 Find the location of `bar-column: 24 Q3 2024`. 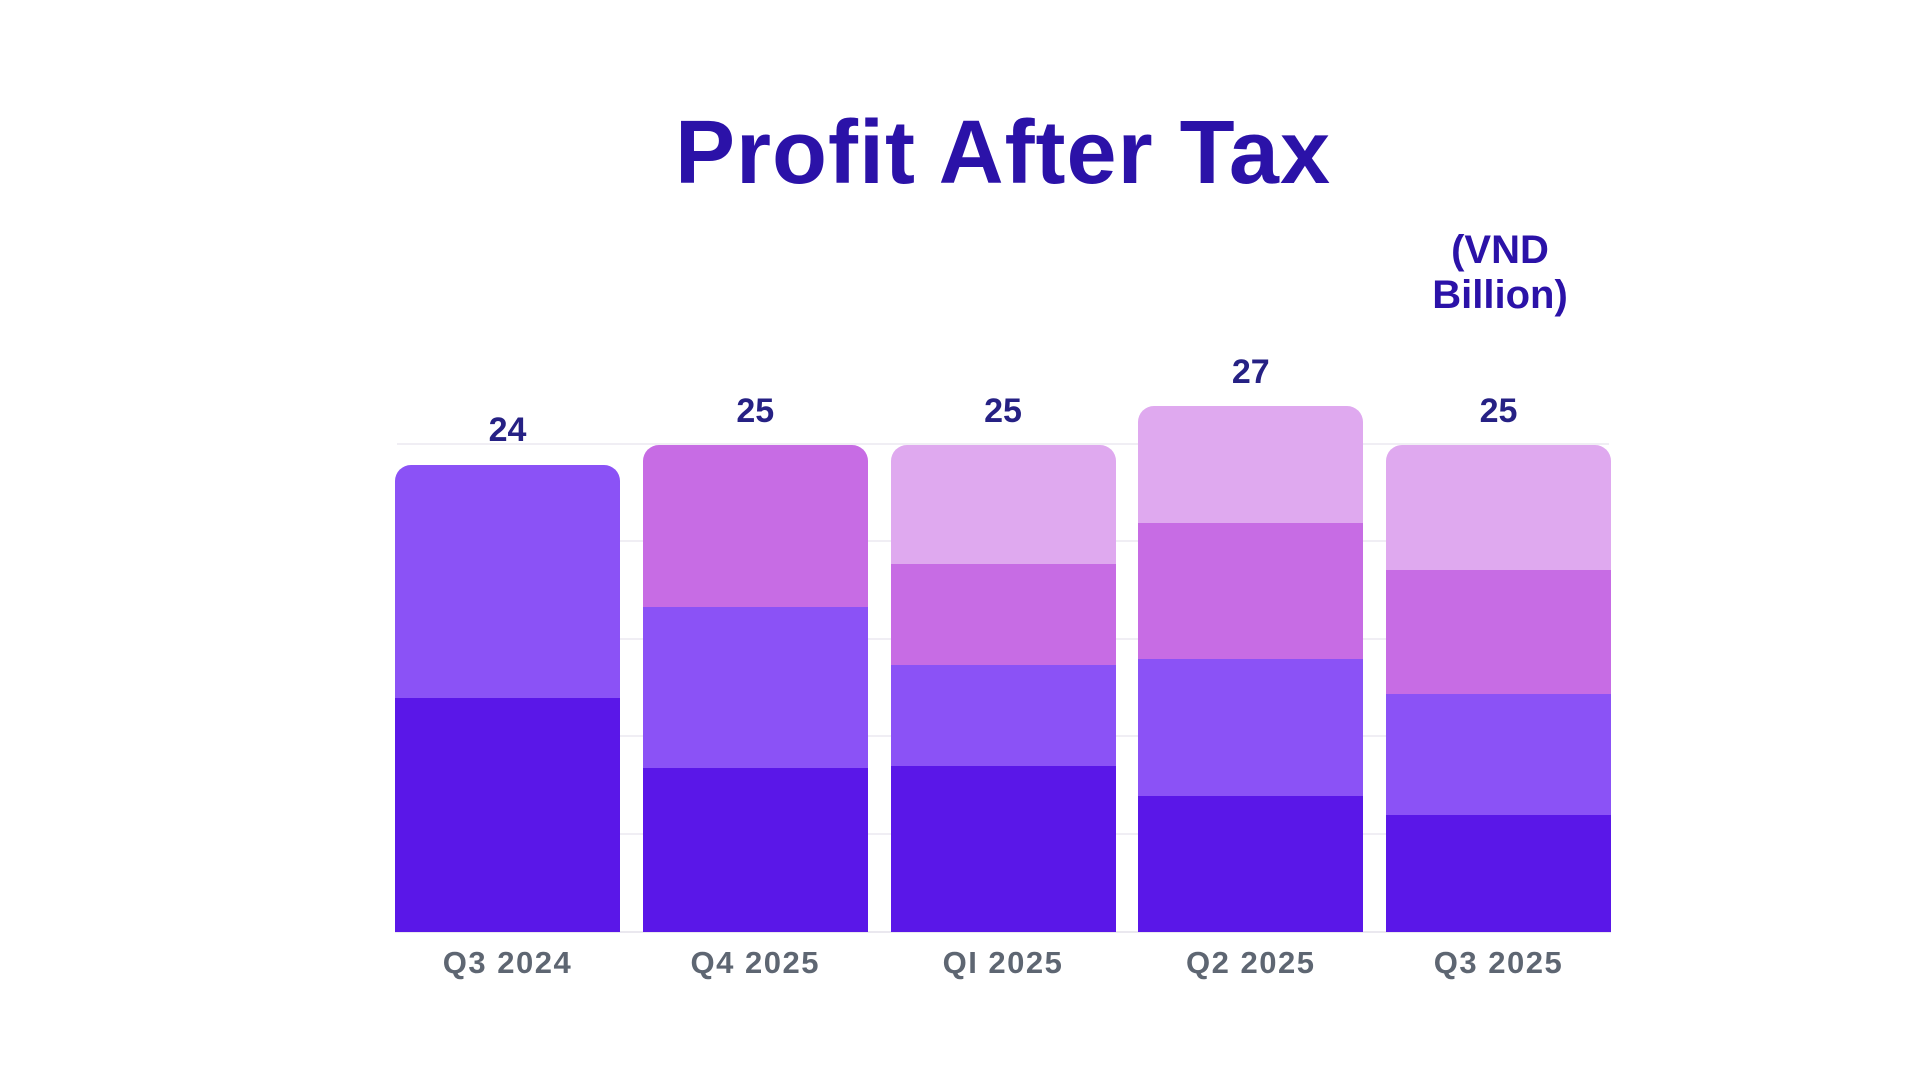

bar-column: 24 Q3 2024 is located at coordinates (507, 640).